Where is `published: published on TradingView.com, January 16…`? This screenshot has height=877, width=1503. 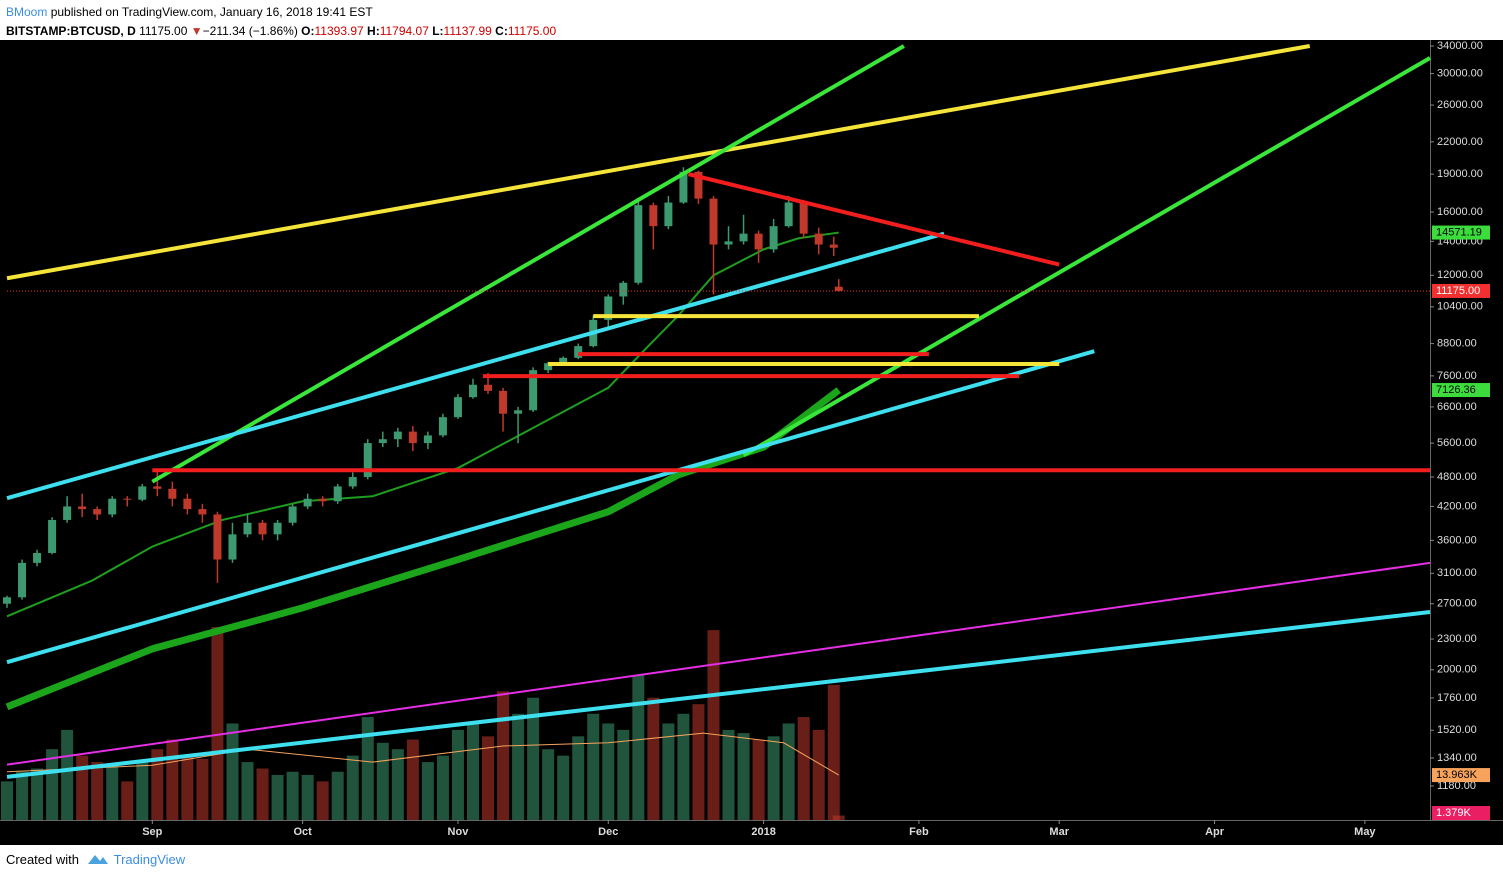 published: published on TradingView.com, January 16… is located at coordinates (211, 12).